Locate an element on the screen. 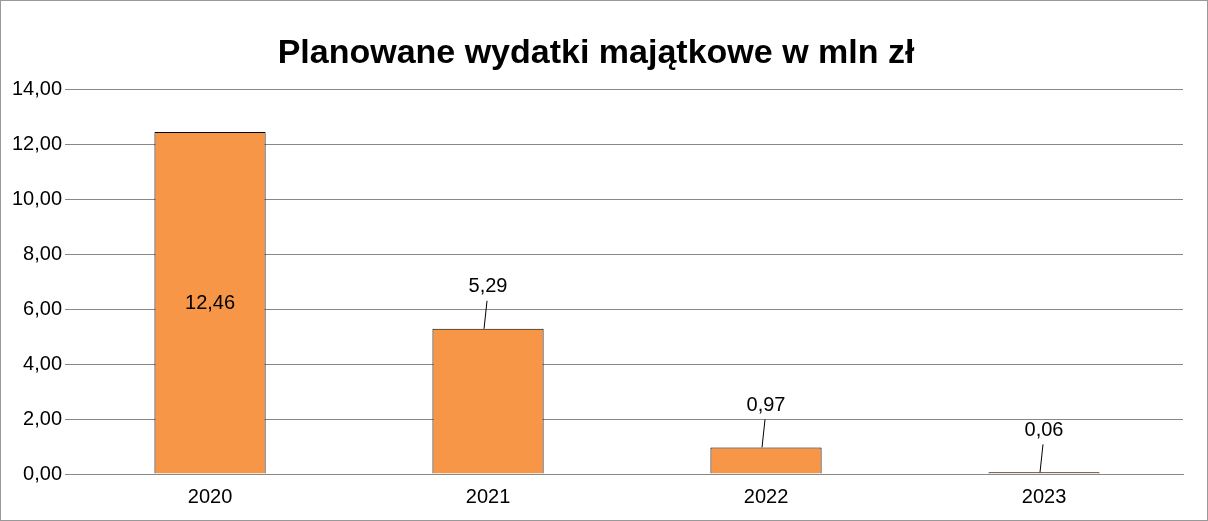 Image resolution: width=1208 pixels, height=521 pixels. y-tick-label: 10,00 is located at coordinates (37, 198).